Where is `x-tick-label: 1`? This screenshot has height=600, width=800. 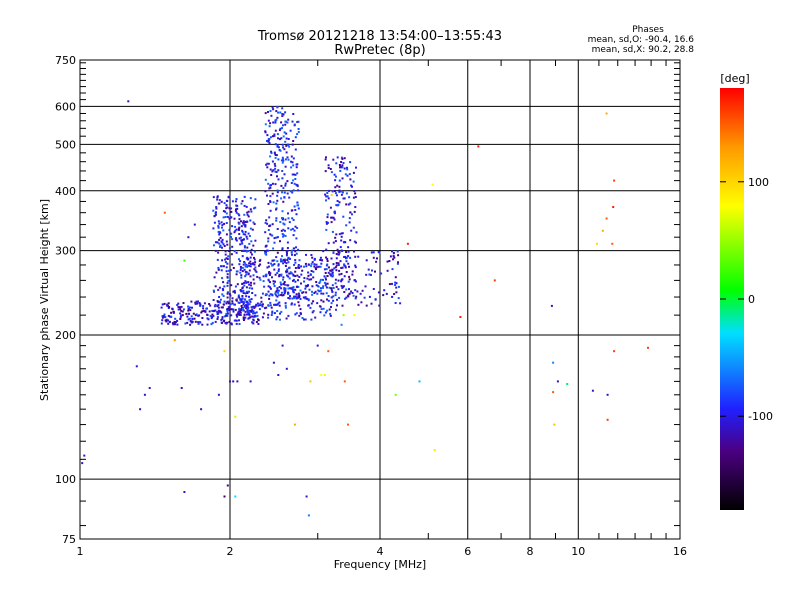 x-tick-label: 1 is located at coordinates (80, 551).